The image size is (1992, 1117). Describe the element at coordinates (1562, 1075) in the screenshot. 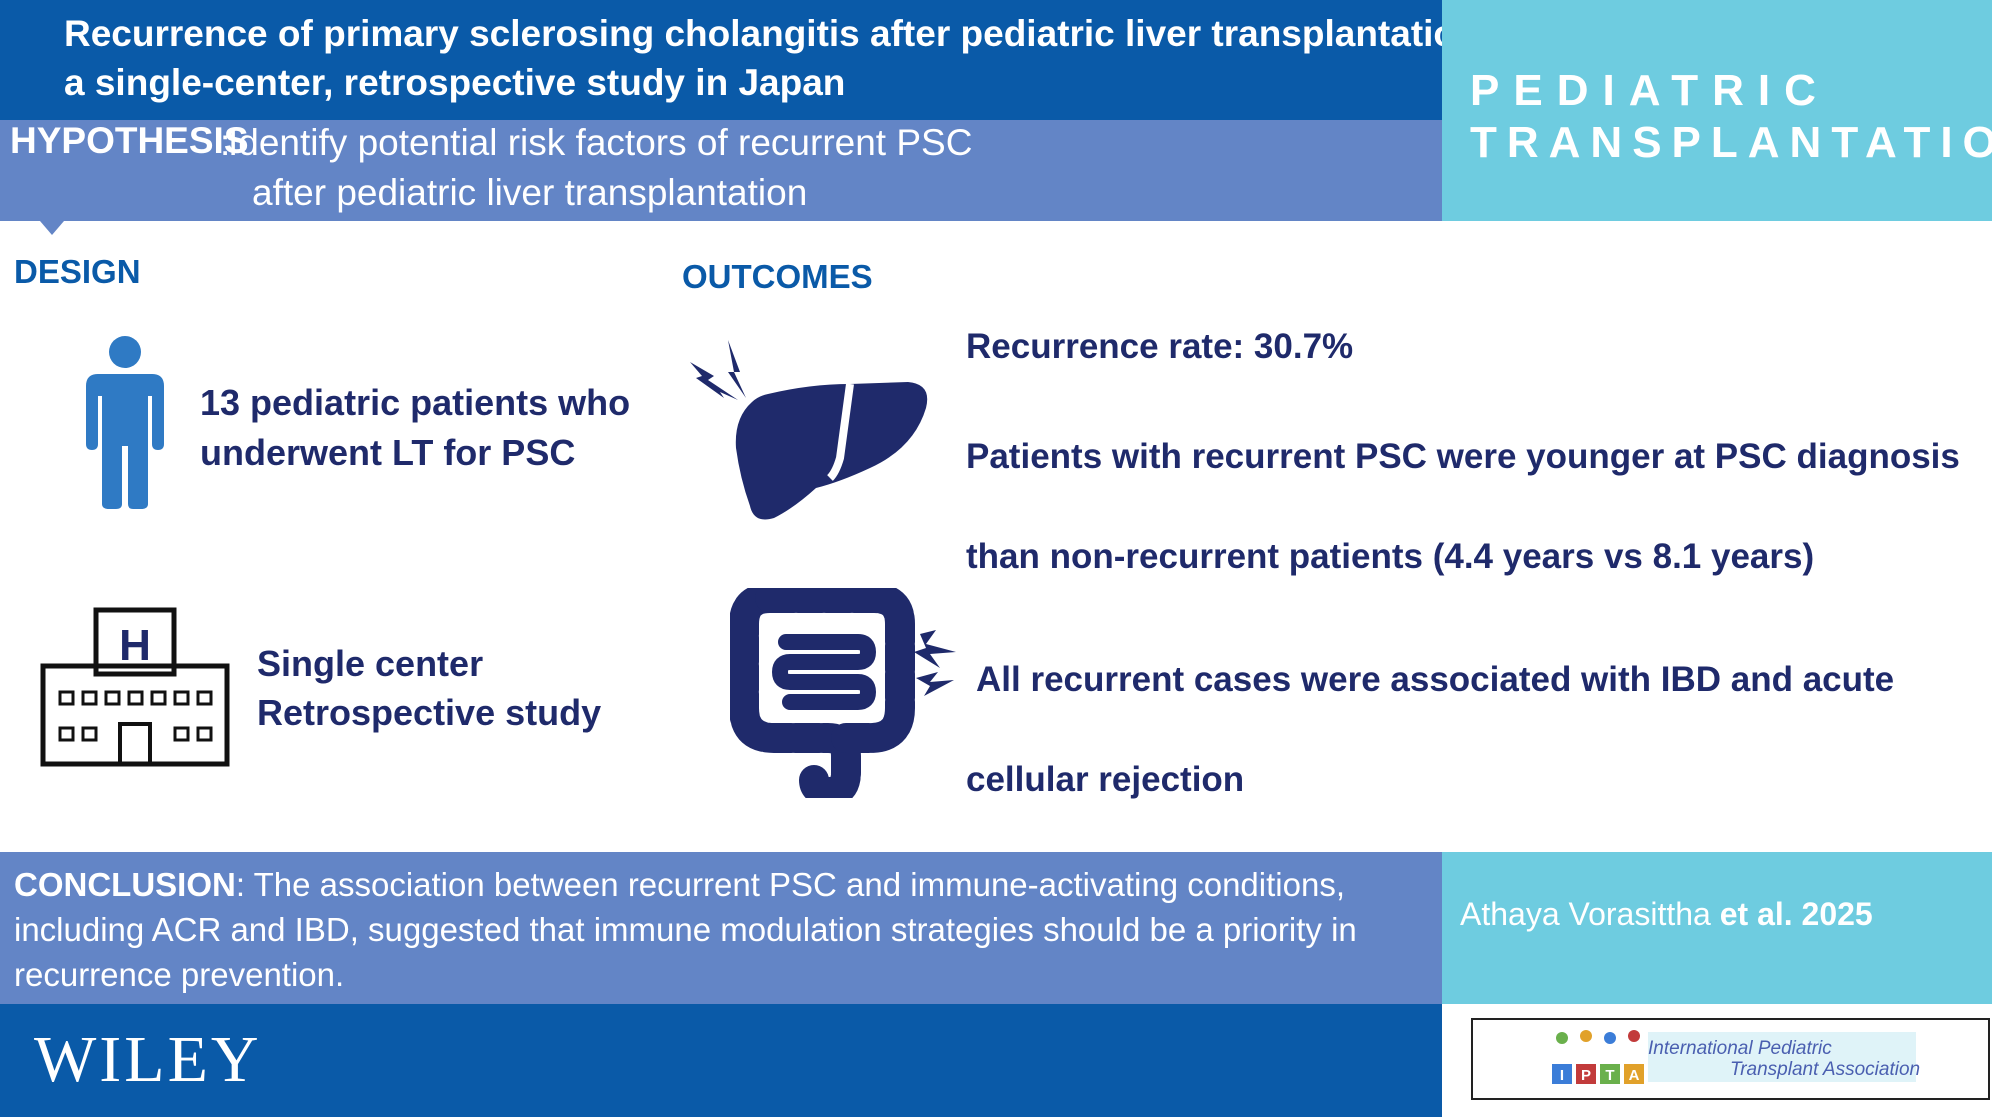

I see `svg-text: I` at that location.